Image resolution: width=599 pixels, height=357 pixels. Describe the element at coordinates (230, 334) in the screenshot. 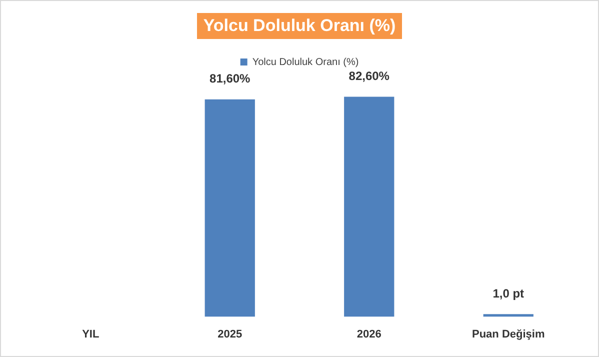

I see `x-tick-label: 2025` at that location.